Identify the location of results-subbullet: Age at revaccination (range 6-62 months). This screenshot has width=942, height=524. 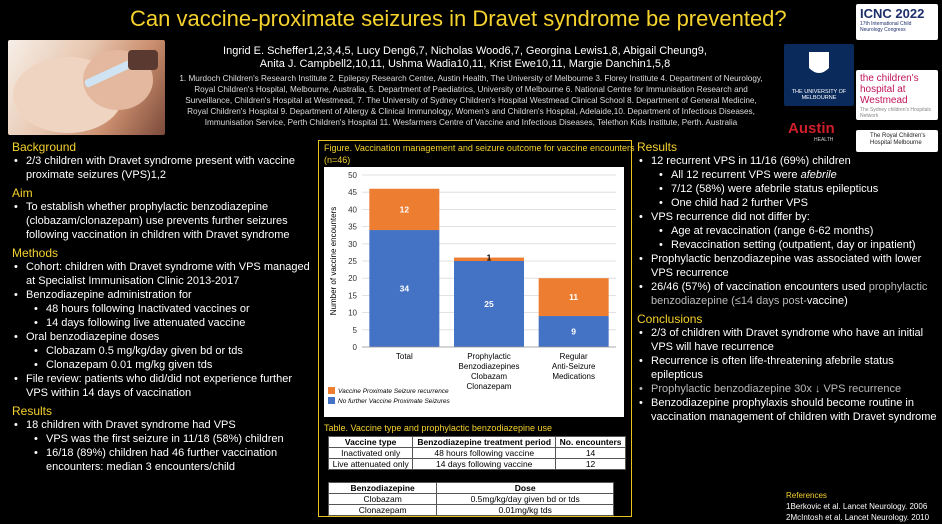
(787, 231).